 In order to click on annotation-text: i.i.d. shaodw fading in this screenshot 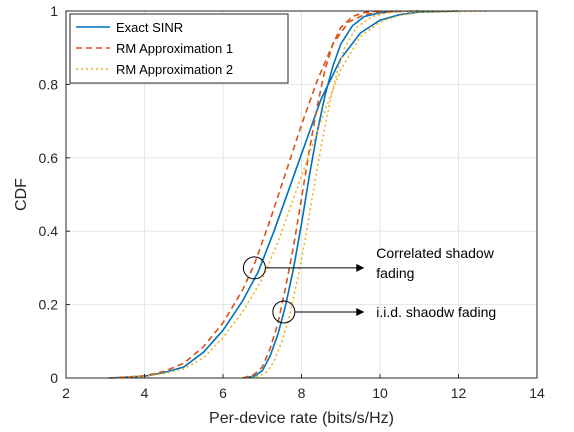, I will do `click(436, 312)`.